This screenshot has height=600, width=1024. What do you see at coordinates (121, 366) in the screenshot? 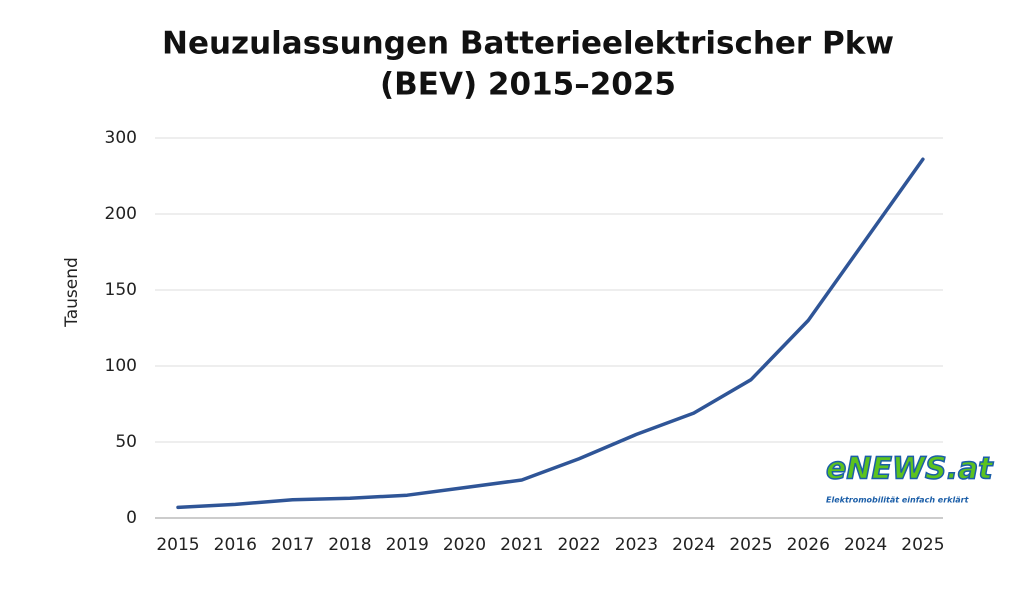
I see `y-tick-label: 100` at bounding box center [121, 366].